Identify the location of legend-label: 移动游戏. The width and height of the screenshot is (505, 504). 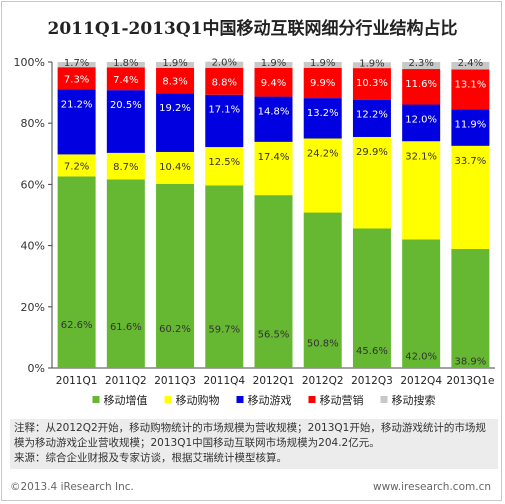
(270, 400).